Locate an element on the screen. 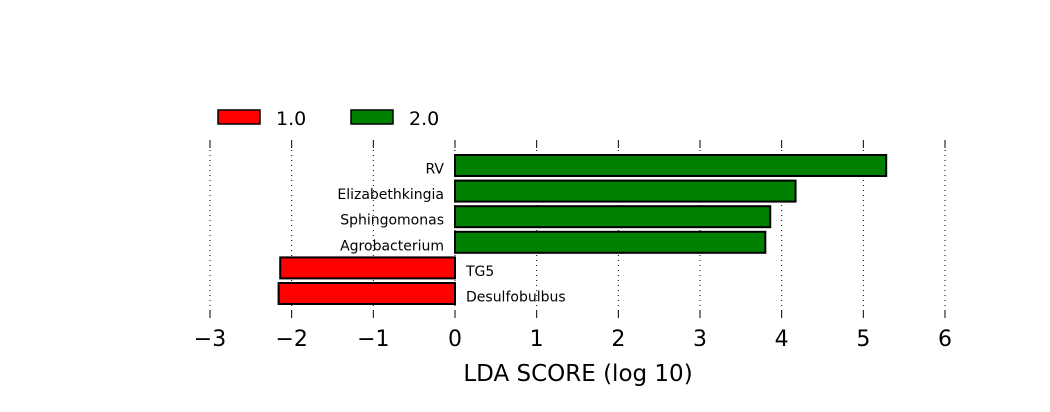  bar-elizabethkingia is located at coordinates (625, 191).